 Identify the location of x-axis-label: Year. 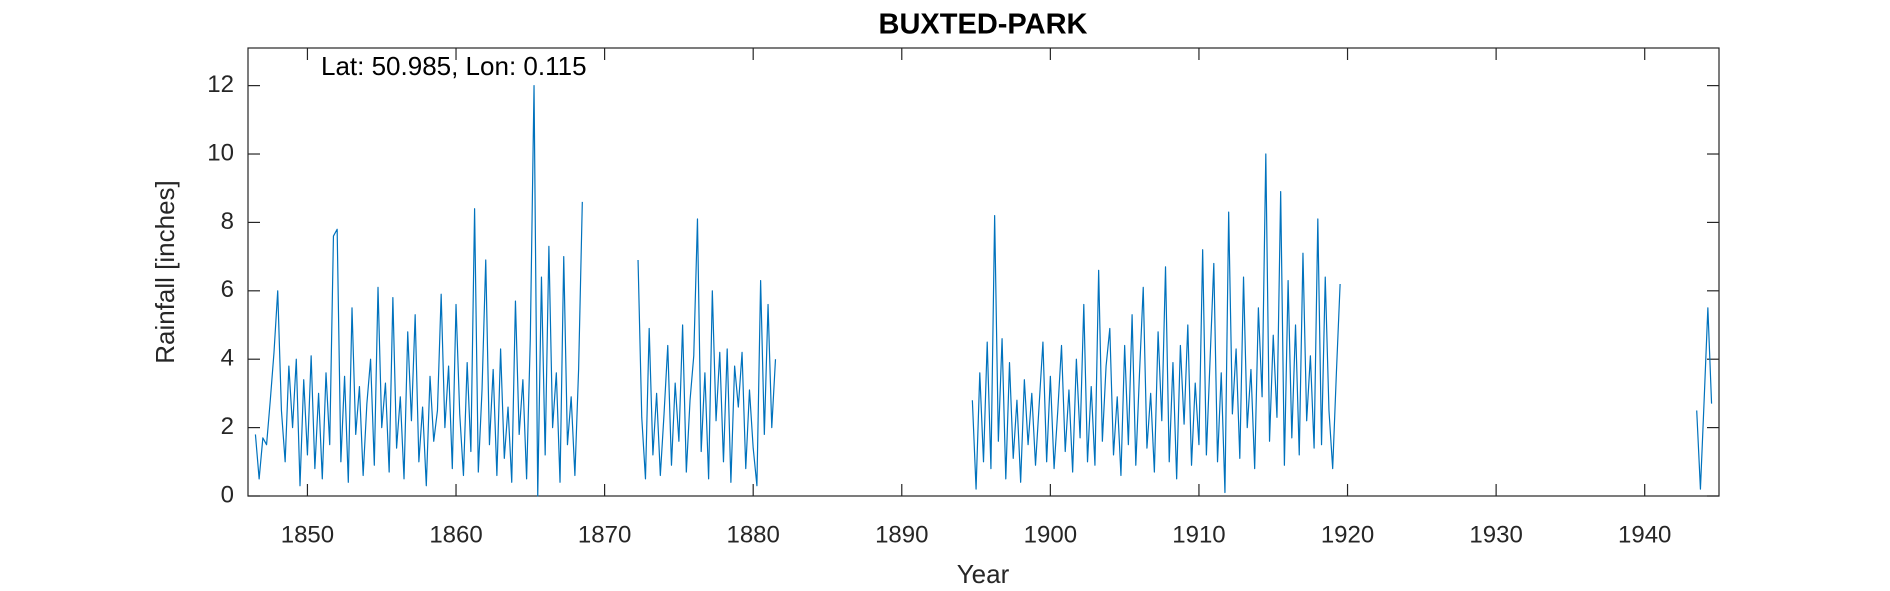
(983, 574).